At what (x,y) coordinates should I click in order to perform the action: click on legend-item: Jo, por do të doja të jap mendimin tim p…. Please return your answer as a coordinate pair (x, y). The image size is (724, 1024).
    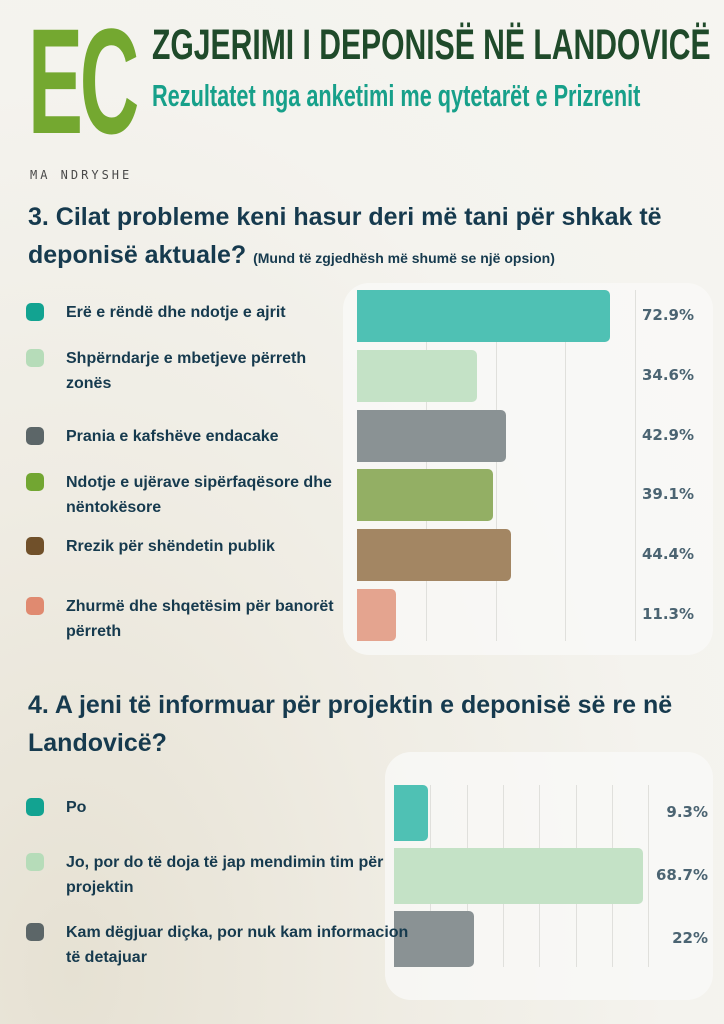
    Looking at the image, I should click on (218, 875).